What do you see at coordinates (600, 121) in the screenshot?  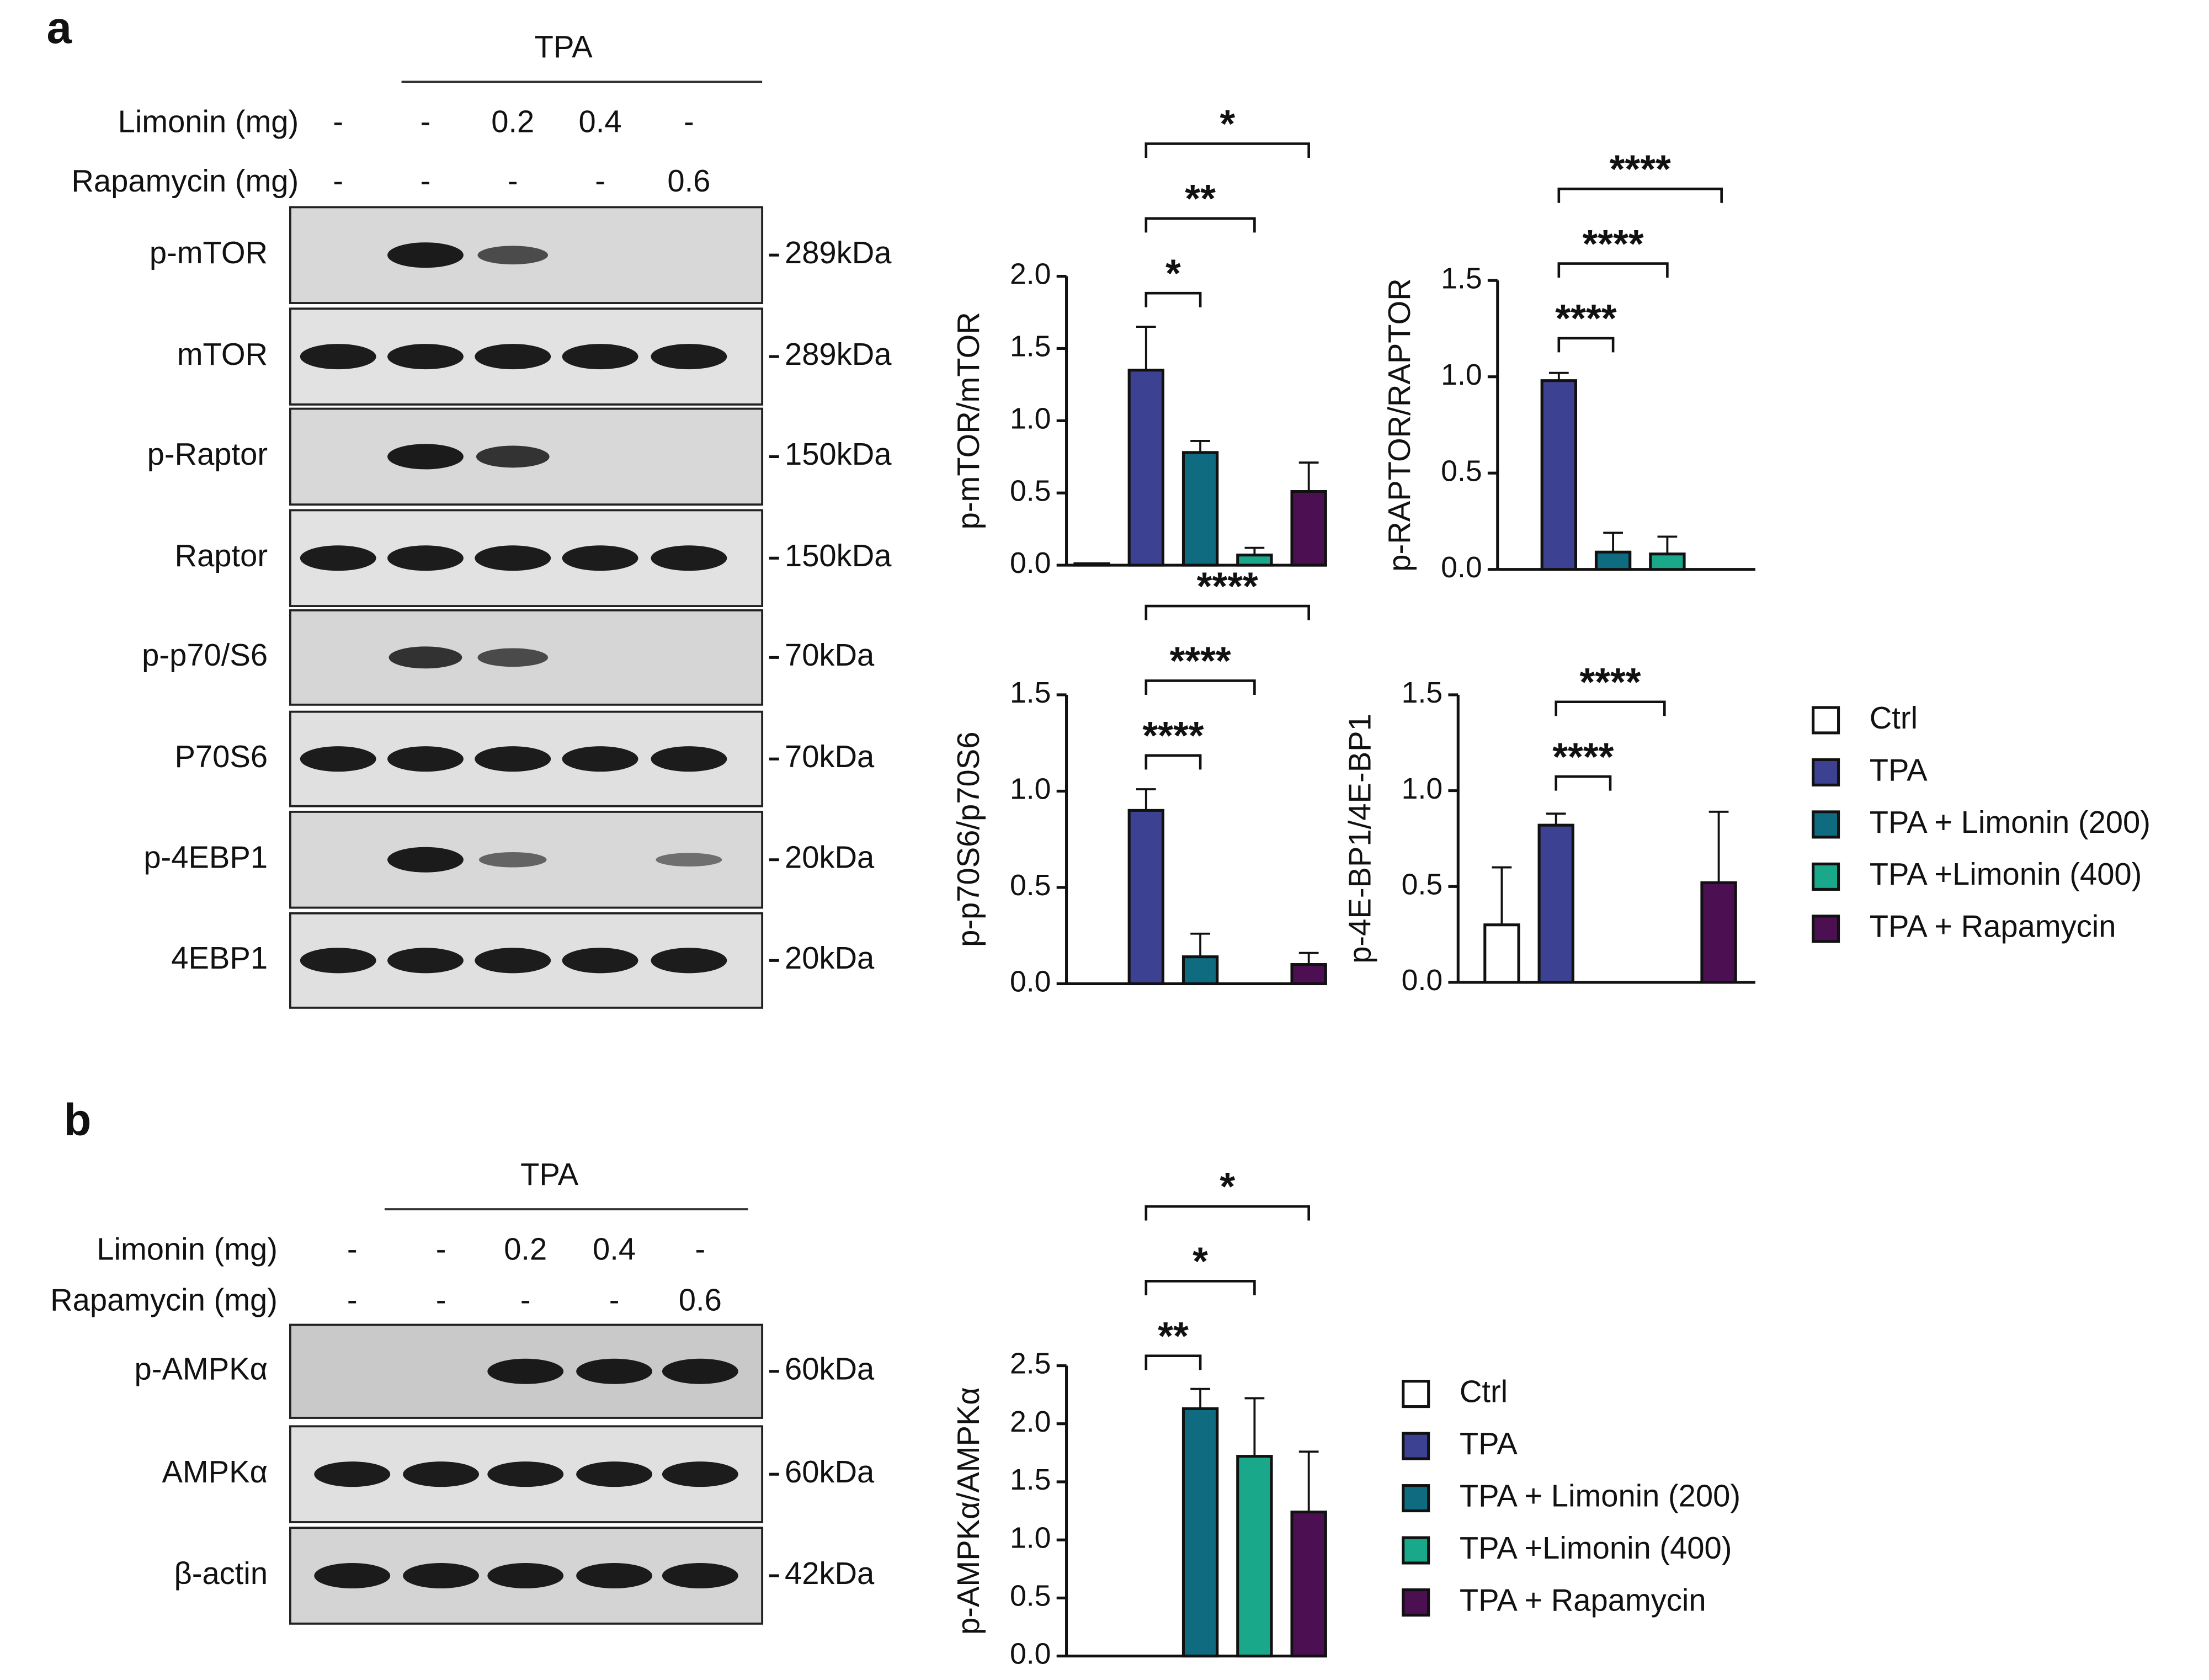 I see `condition-value: 0.4` at bounding box center [600, 121].